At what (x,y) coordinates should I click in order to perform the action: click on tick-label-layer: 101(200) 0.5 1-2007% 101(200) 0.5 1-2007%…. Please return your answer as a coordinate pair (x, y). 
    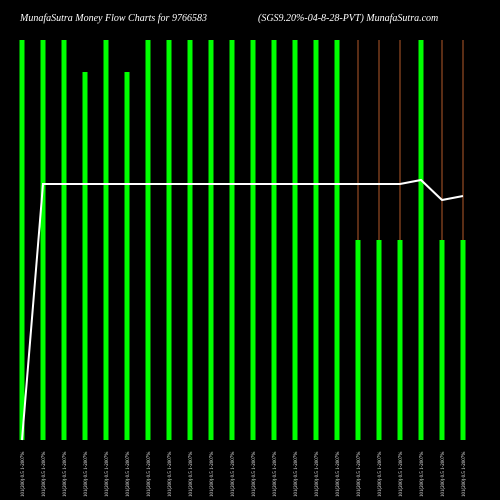
    Looking at the image, I should click on (244, 474).